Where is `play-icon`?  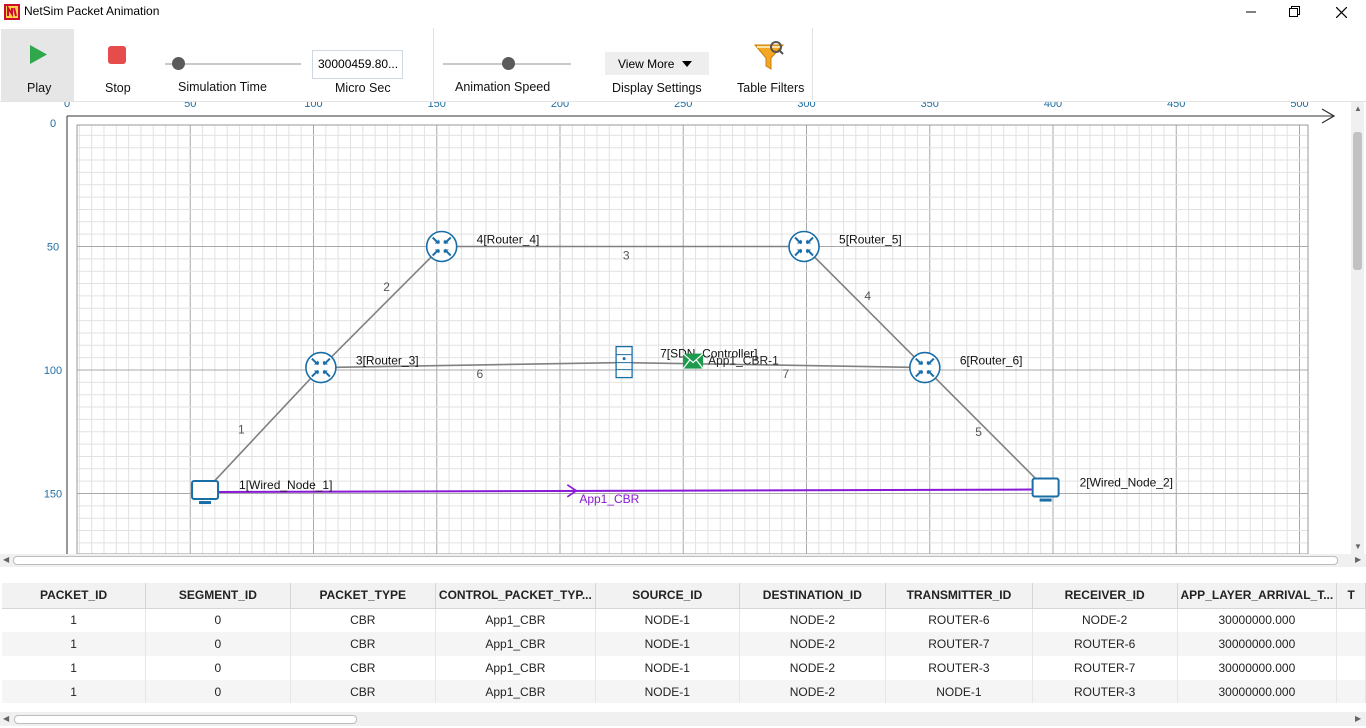
play-icon is located at coordinates (38, 54).